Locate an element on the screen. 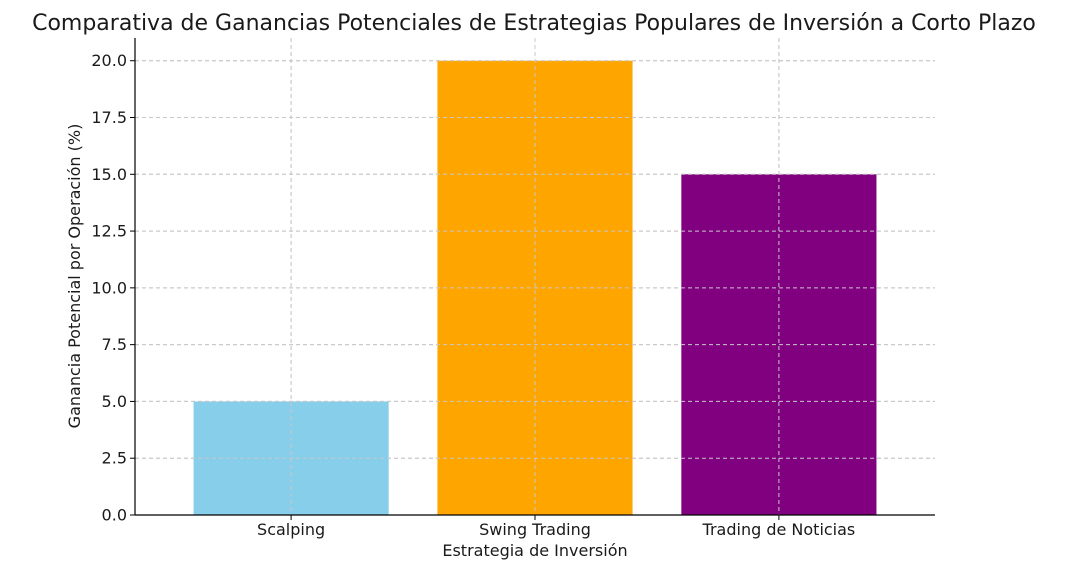  y-tick-label: 7.5 is located at coordinates (114, 344).